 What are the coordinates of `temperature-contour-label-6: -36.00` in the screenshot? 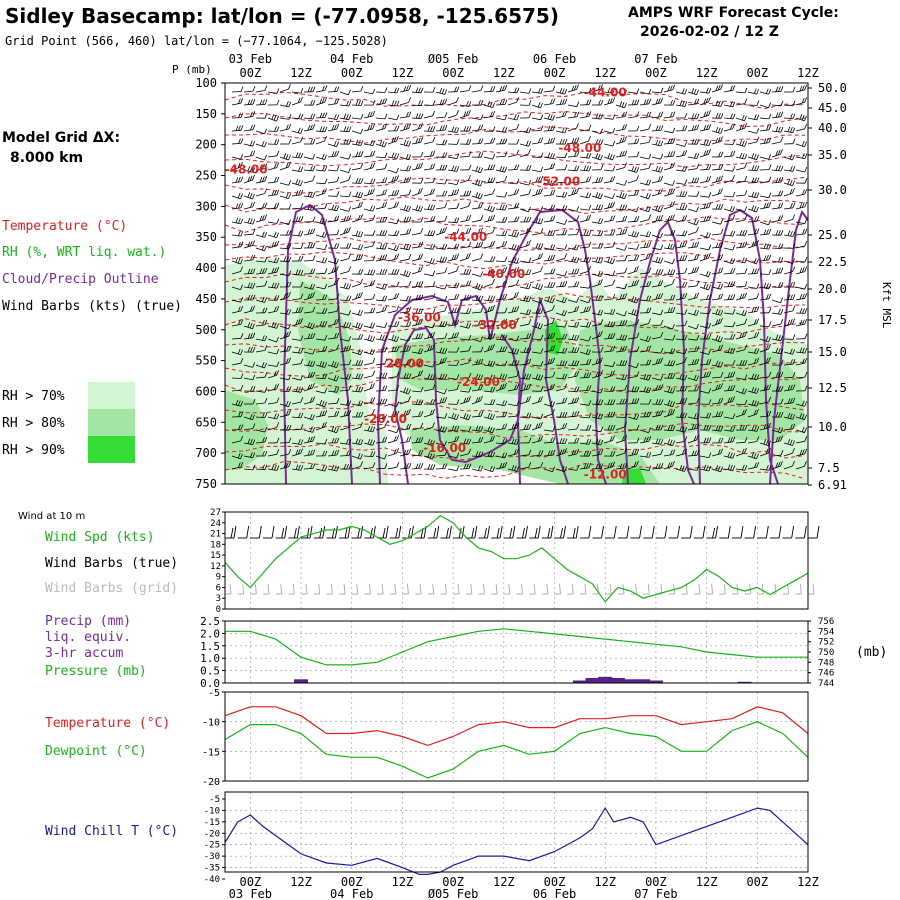 It's located at (419, 317).